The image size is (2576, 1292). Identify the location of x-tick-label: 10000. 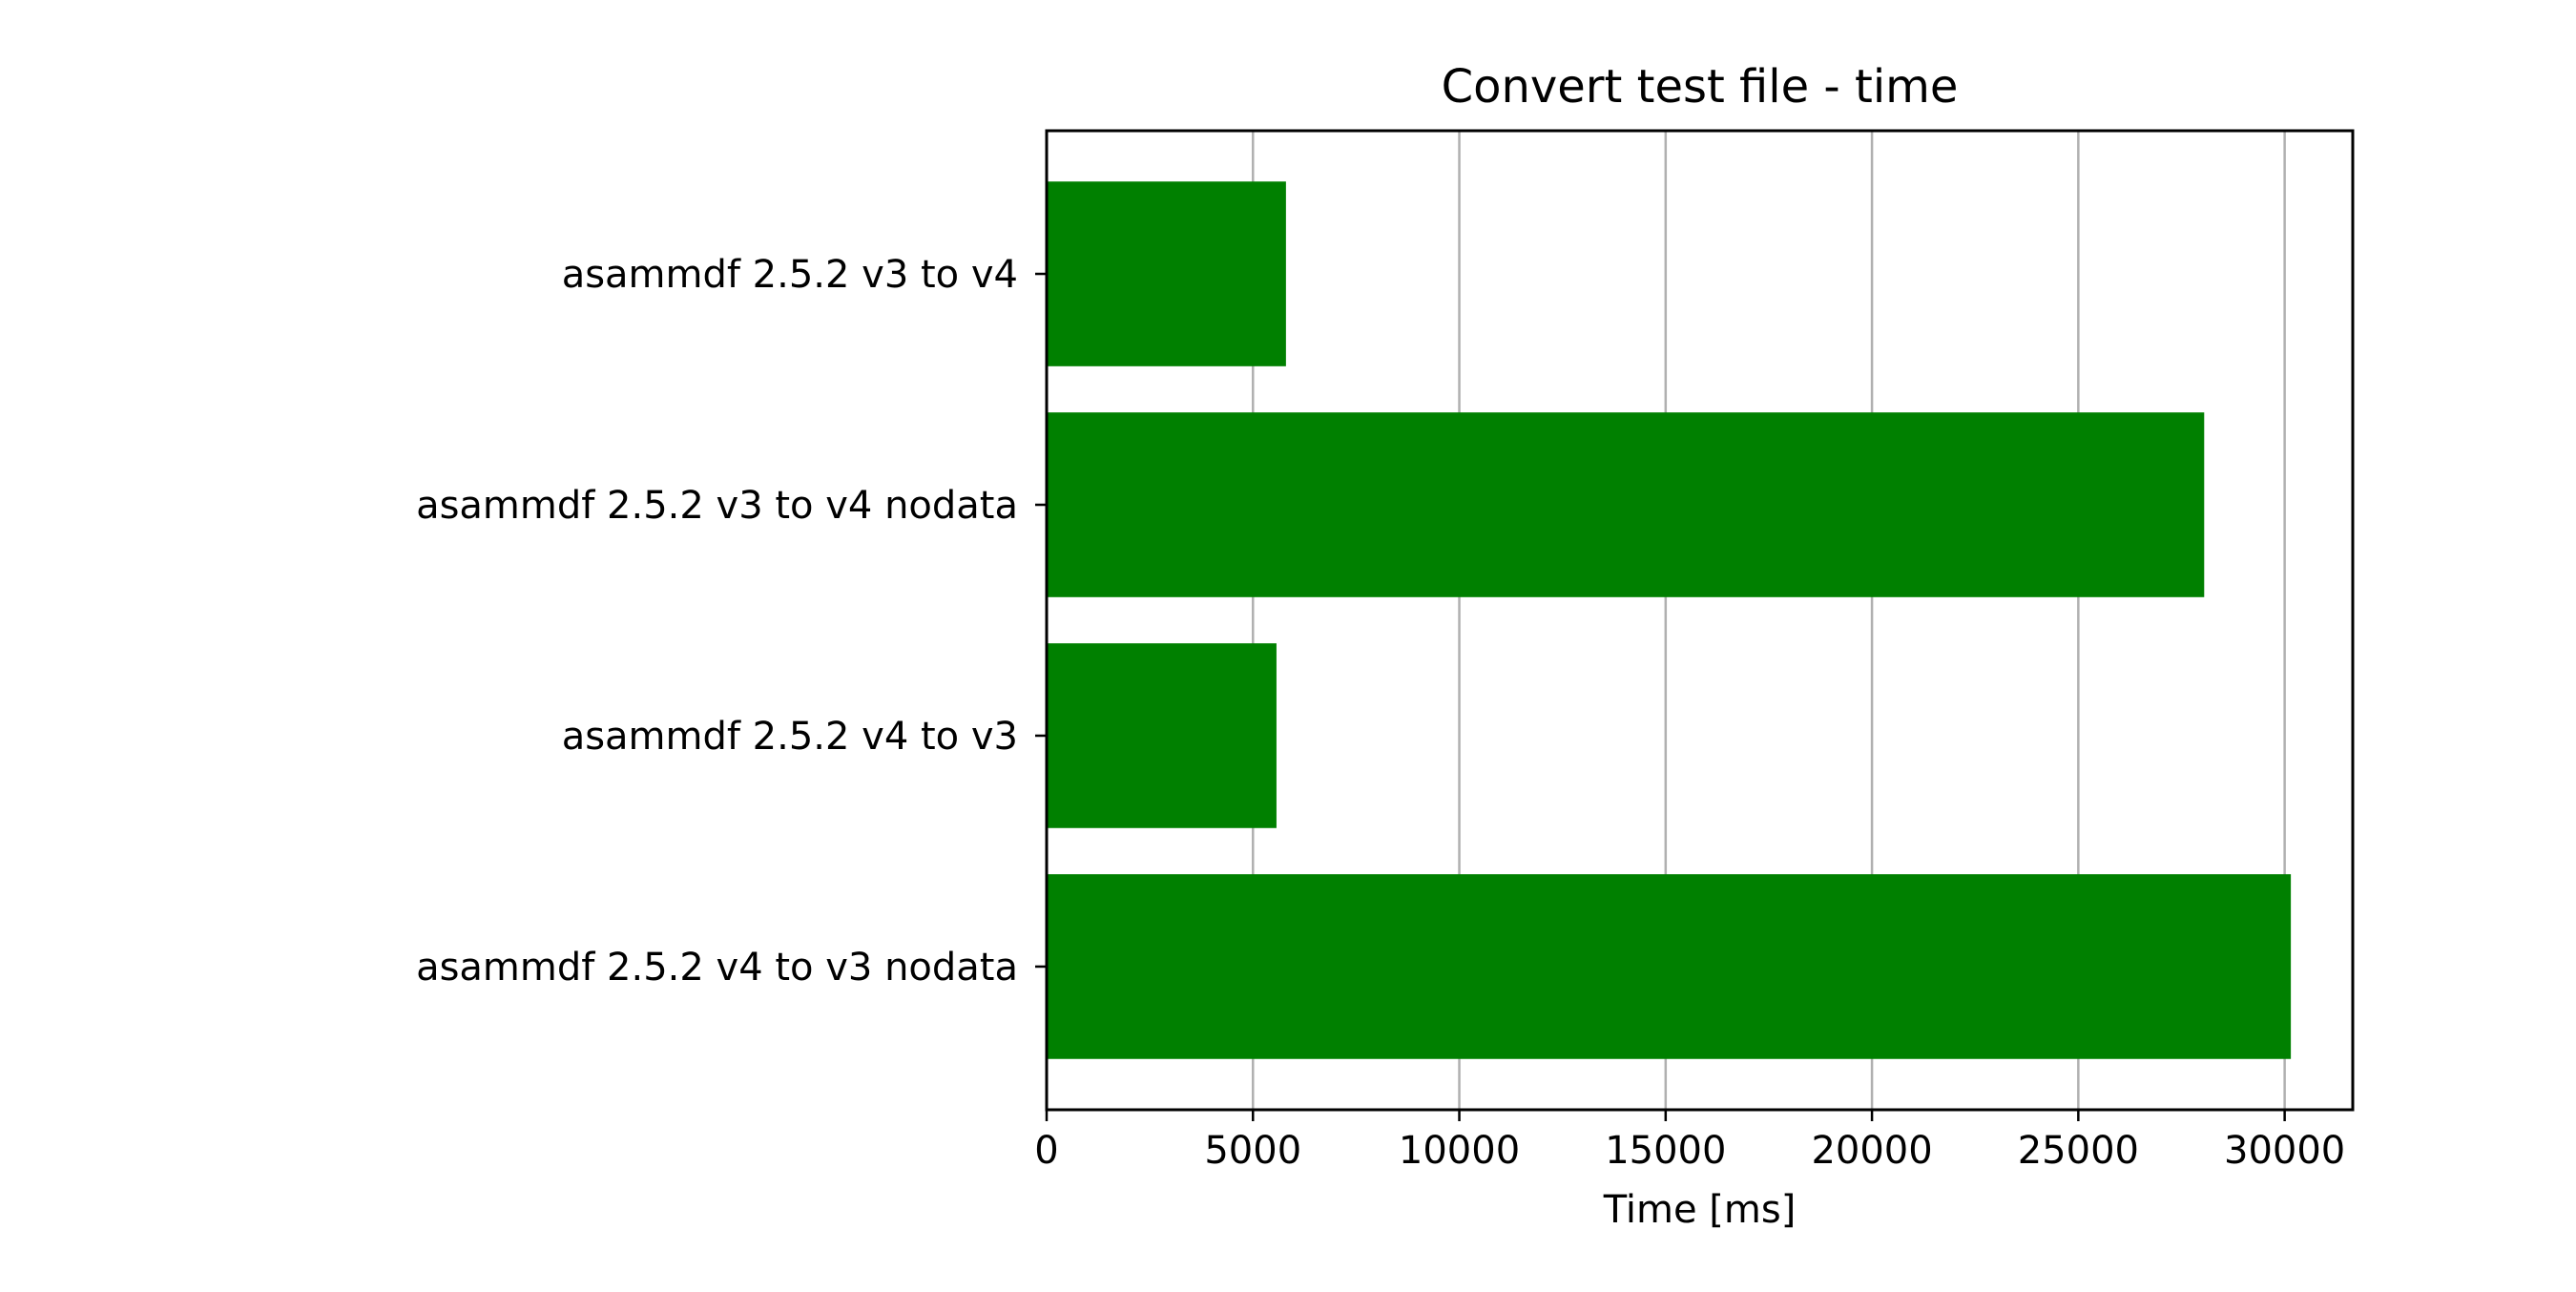
(1459, 1151).